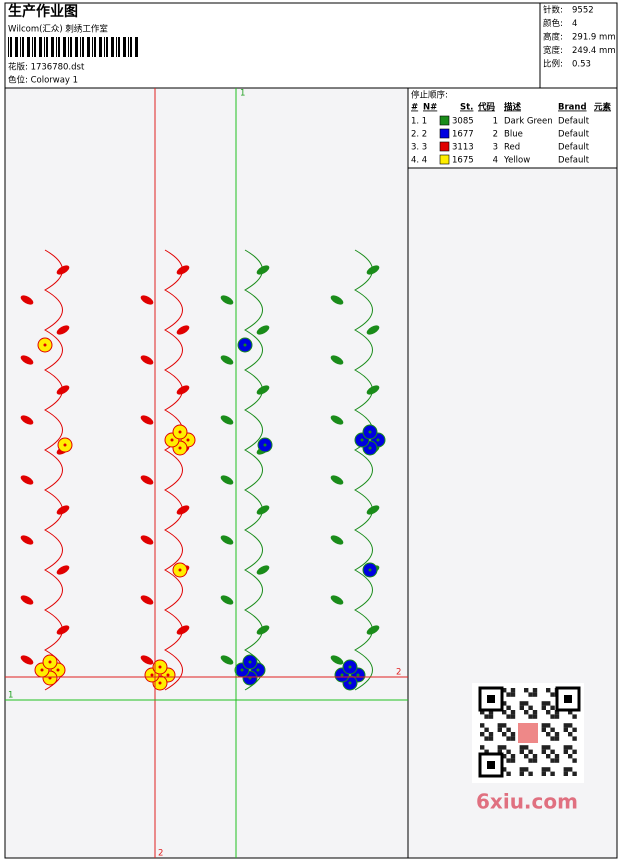 The width and height of the screenshot is (620, 865). I want to click on colorway: 色位: Colorway 1, so click(43, 80).